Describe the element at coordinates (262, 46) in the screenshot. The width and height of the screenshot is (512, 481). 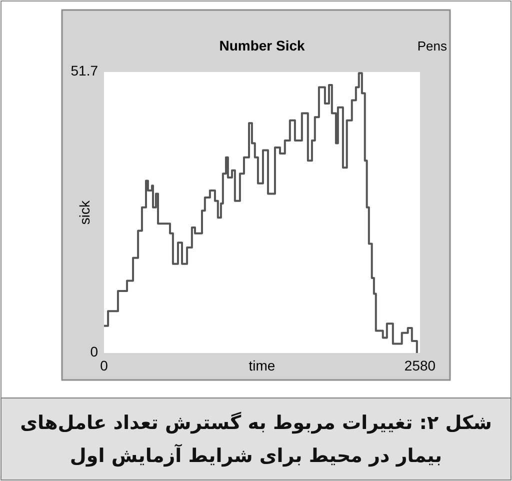
I see `chart-title: Number Sick` at that location.